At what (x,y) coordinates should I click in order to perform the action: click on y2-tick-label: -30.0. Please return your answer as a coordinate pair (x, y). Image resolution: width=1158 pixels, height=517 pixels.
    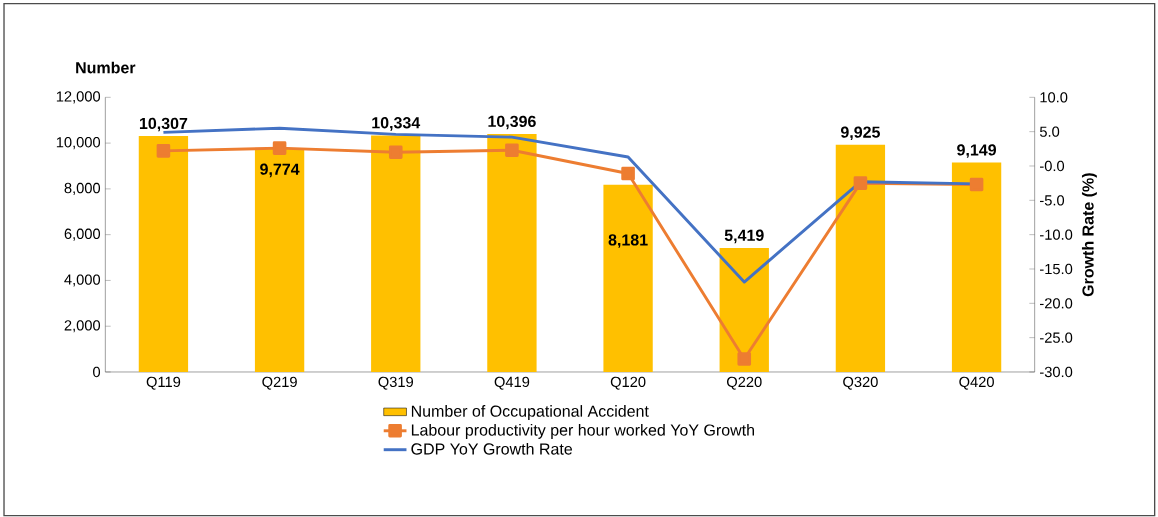
    Looking at the image, I should click on (1056, 372).